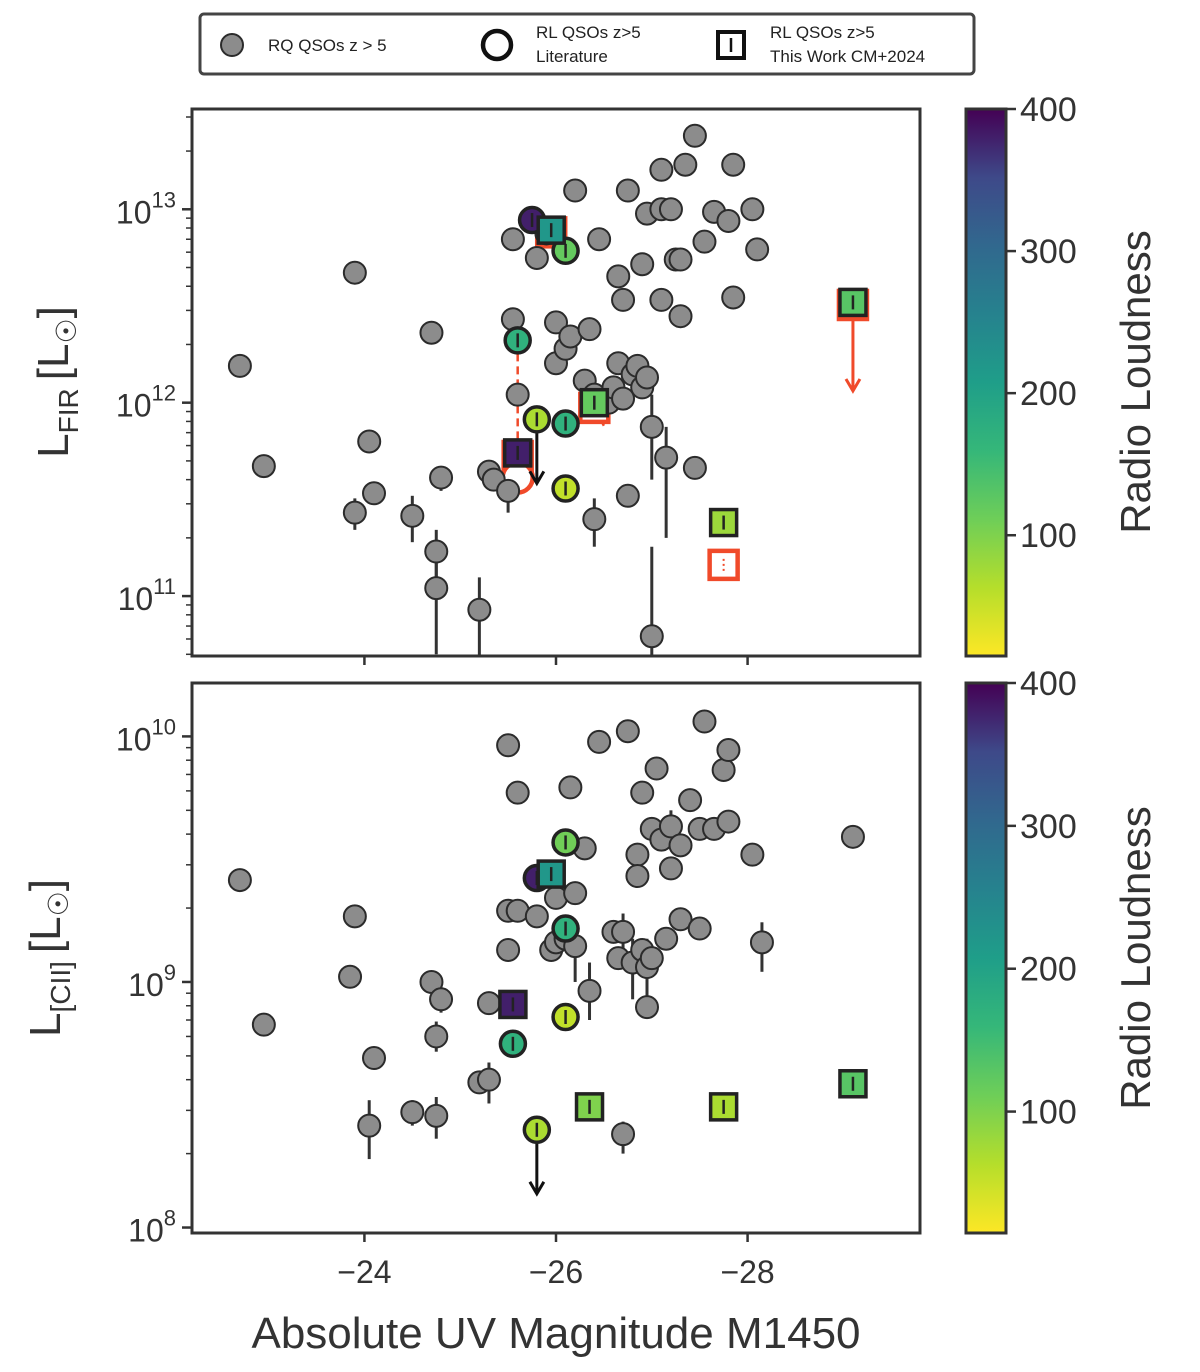 This screenshot has width=1200, height=1372. What do you see at coordinates (146, 402) in the screenshot?
I see `y-tick-label: 1012` at bounding box center [146, 402].